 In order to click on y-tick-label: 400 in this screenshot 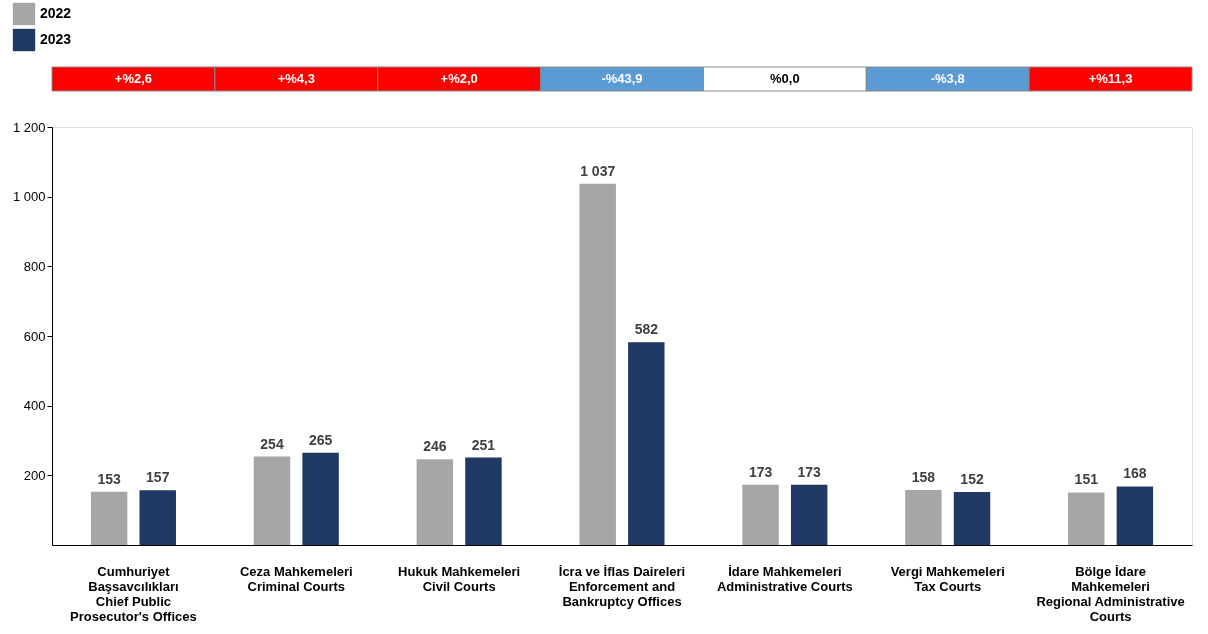, I will do `click(34, 406)`.